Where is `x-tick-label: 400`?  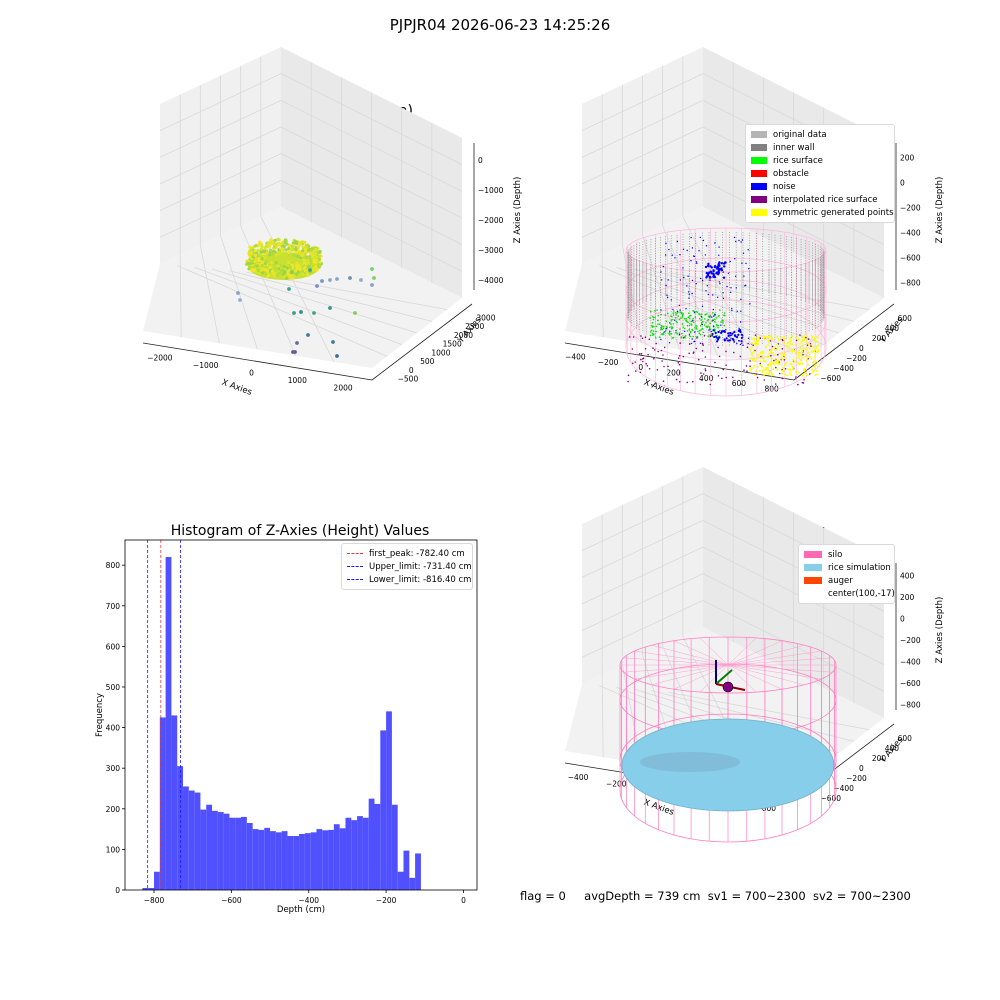 x-tick-label: 400 is located at coordinates (706, 378).